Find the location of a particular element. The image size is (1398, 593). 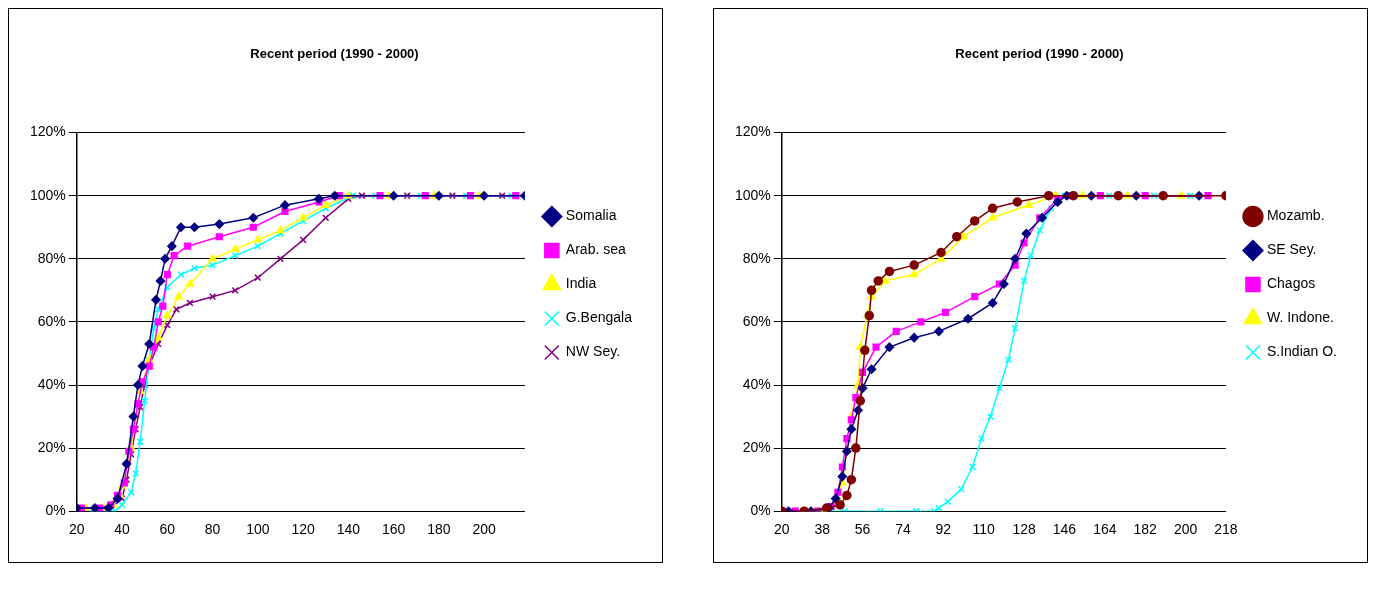

x-tick-label: 160 is located at coordinates (393, 529).